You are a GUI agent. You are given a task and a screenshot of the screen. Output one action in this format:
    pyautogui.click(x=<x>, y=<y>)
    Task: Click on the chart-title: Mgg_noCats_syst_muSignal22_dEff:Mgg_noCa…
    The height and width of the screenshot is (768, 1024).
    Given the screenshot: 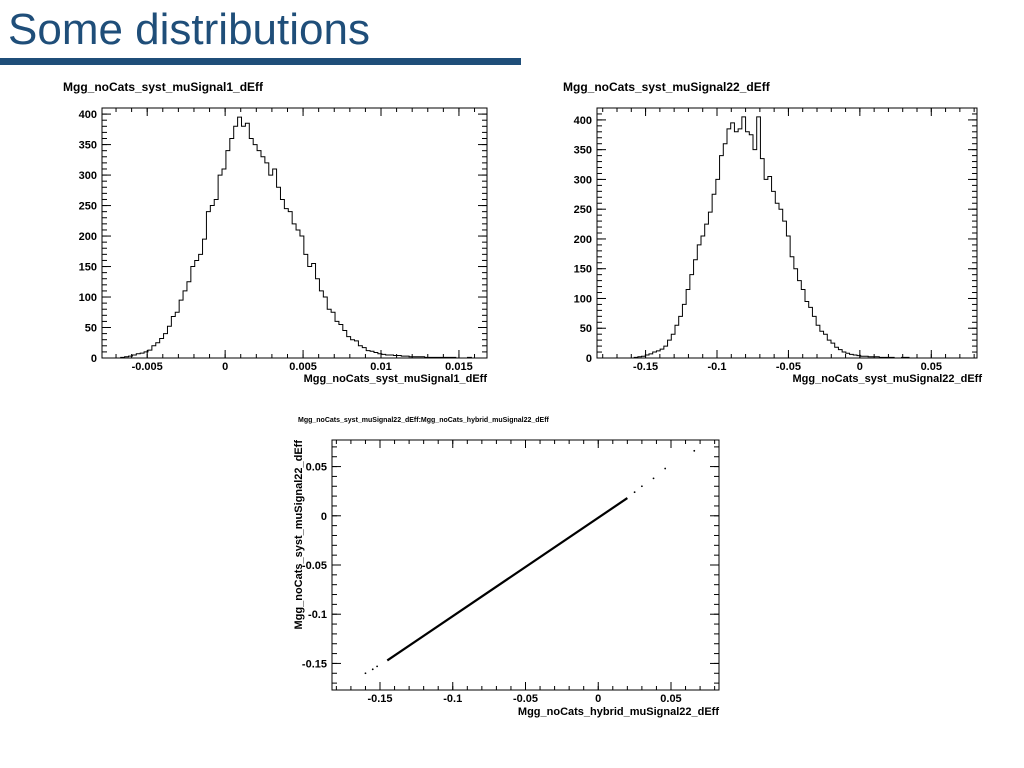 What is the action you would take?
    pyautogui.click(x=424, y=420)
    